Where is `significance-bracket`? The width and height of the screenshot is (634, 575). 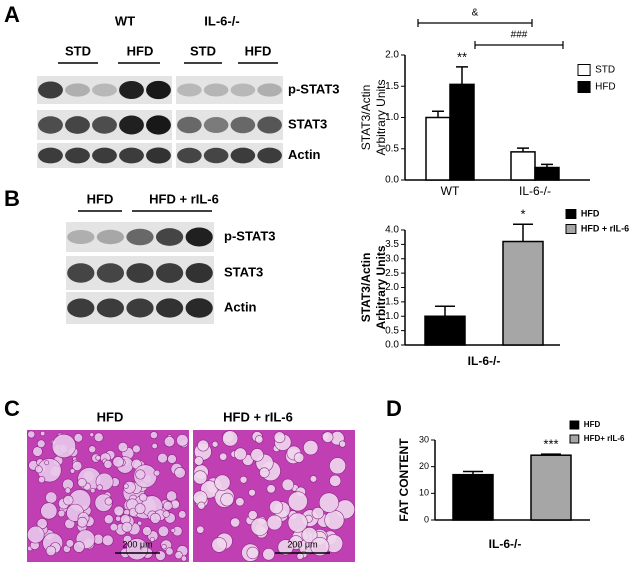 significance-bracket is located at coordinates (519, 45).